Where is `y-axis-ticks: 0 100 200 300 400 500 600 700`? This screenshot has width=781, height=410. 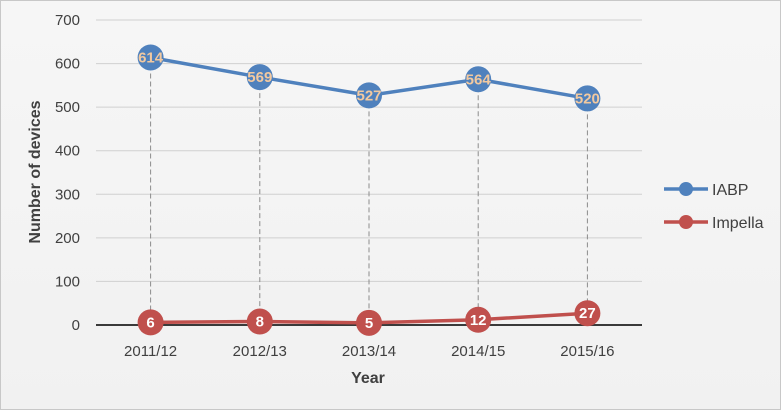
y-axis-ticks: 0 100 200 300 400 500 600 700 is located at coordinates (67, 173).